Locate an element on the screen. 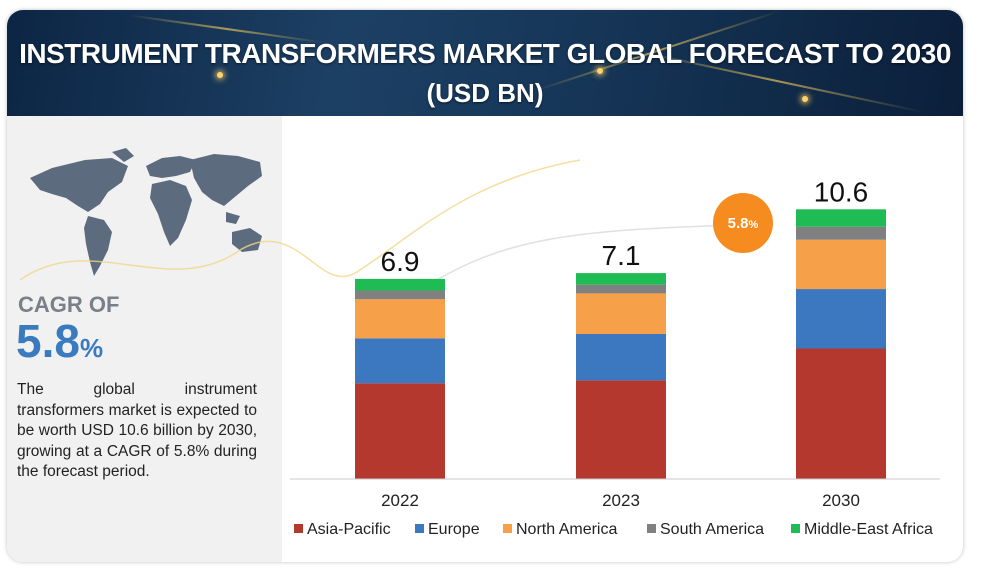  legend-item-north-america: North America is located at coordinates (560, 529).